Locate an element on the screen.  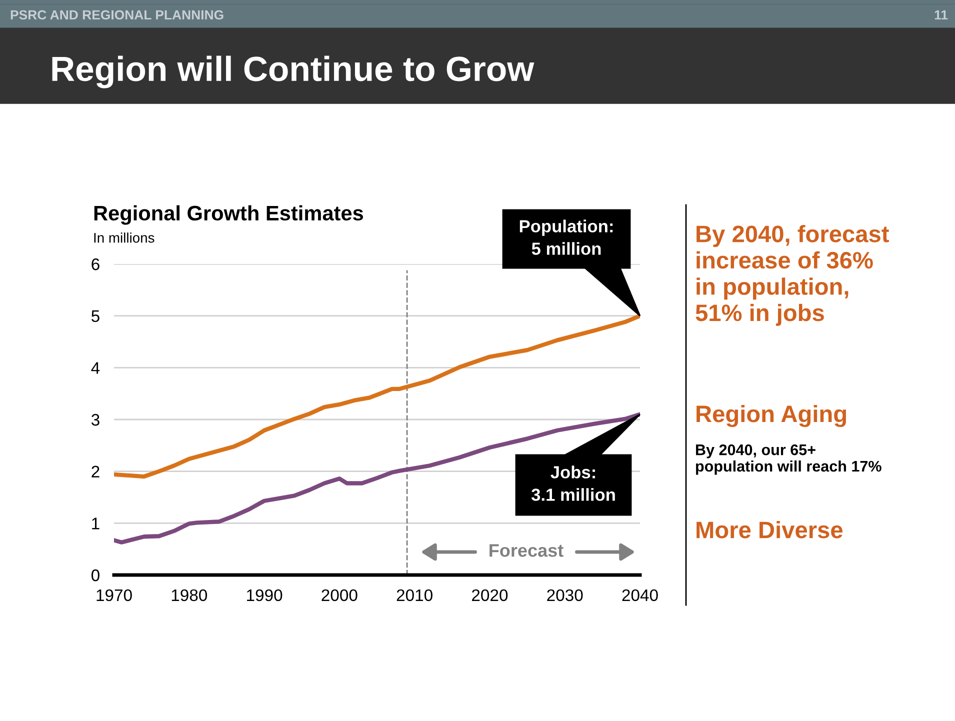
x-tick-label: 2030 is located at coordinates (565, 595).